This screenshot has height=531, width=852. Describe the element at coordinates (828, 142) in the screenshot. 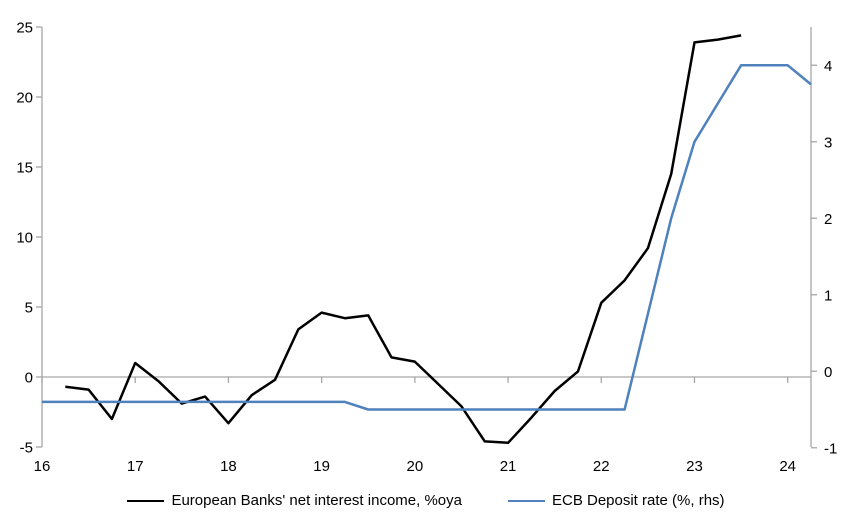

I see `right-axis-tick-label: 3` at that location.